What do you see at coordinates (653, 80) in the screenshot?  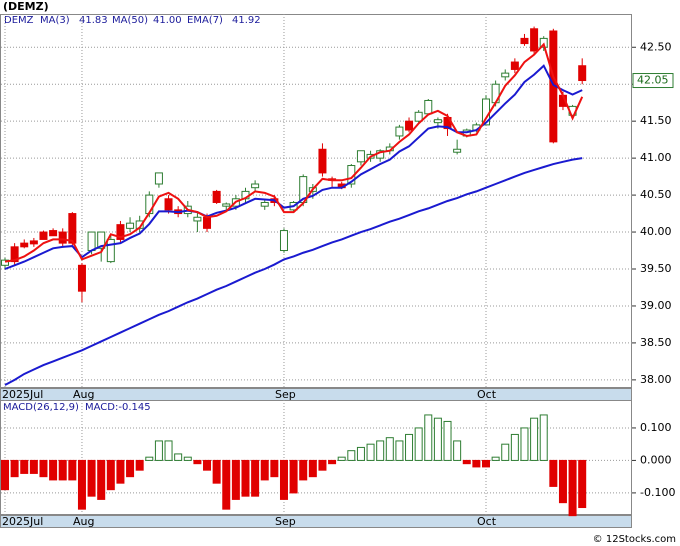 I see `price-tag-label: 42.05` at bounding box center [653, 80].